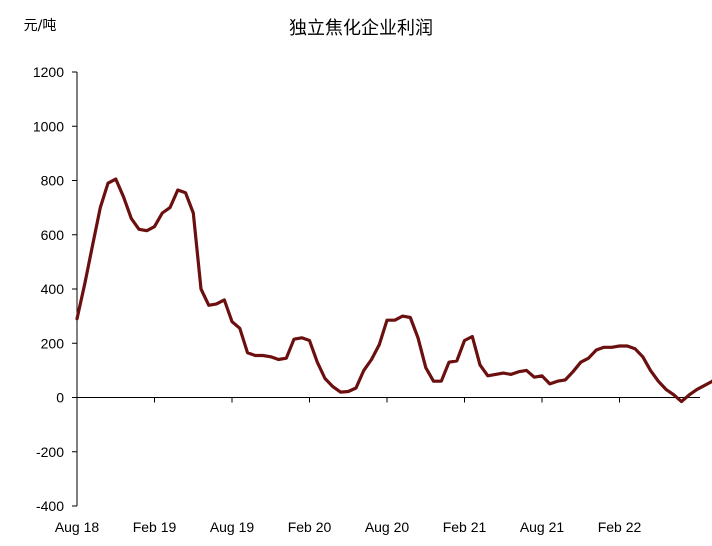  What do you see at coordinates (50, 506) in the screenshot?
I see `y-tick-label: -400` at bounding box center [50, 506].